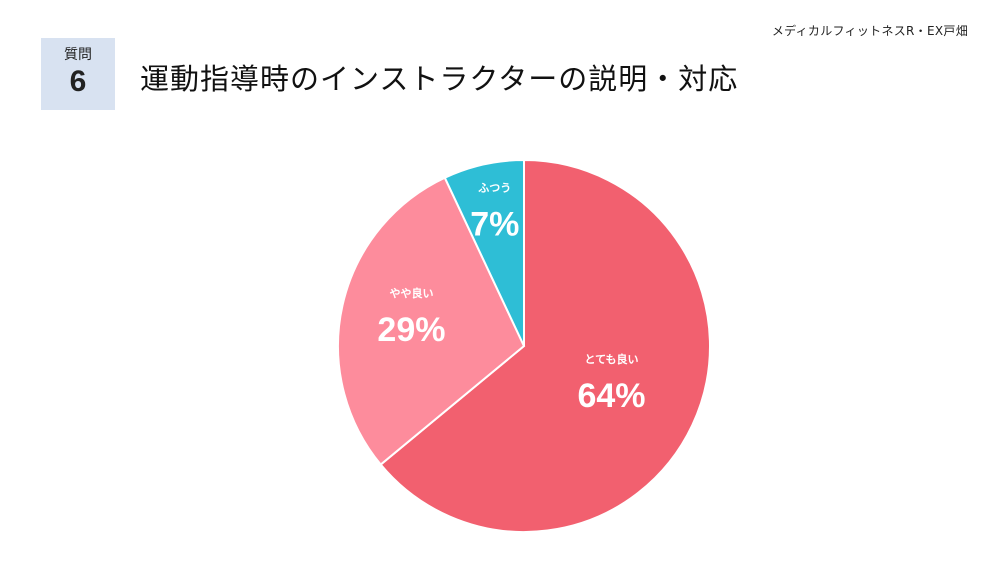  Describe the element at coordinates (611, 359) in the screenshot. I see `slice-label-0: とても良い` at that location.